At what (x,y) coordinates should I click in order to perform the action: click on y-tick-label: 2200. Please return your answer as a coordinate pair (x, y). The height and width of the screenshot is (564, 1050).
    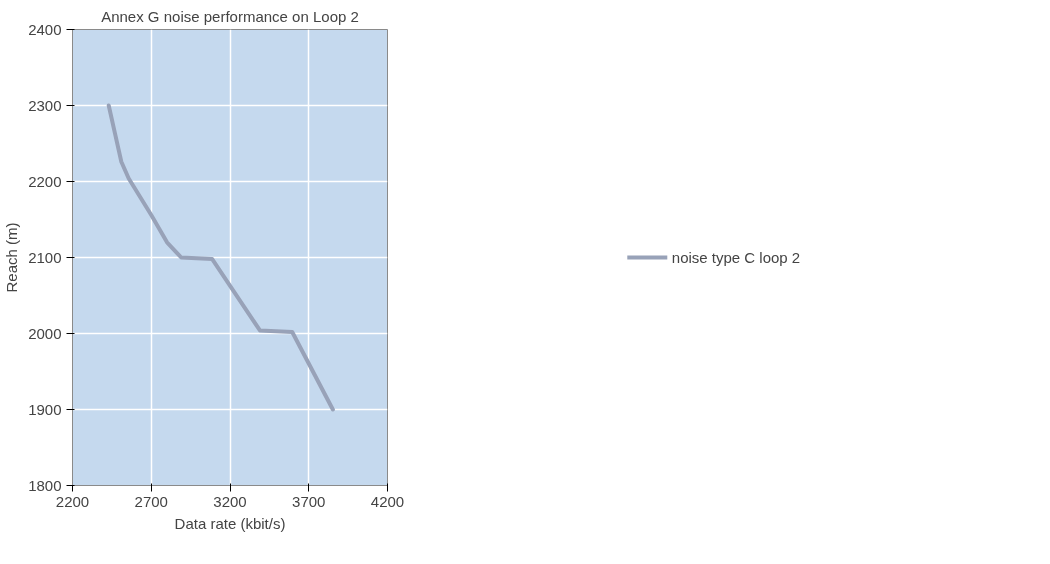
    Looking at the image, I should click on (45, 181).